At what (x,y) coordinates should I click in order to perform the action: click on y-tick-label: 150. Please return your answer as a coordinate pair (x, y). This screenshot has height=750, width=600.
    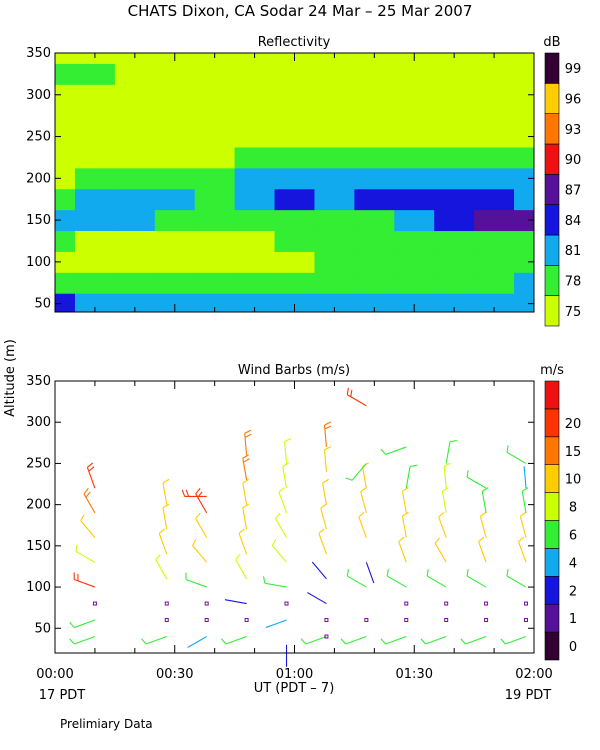
    Looking at the image, I should click on (38, 220).